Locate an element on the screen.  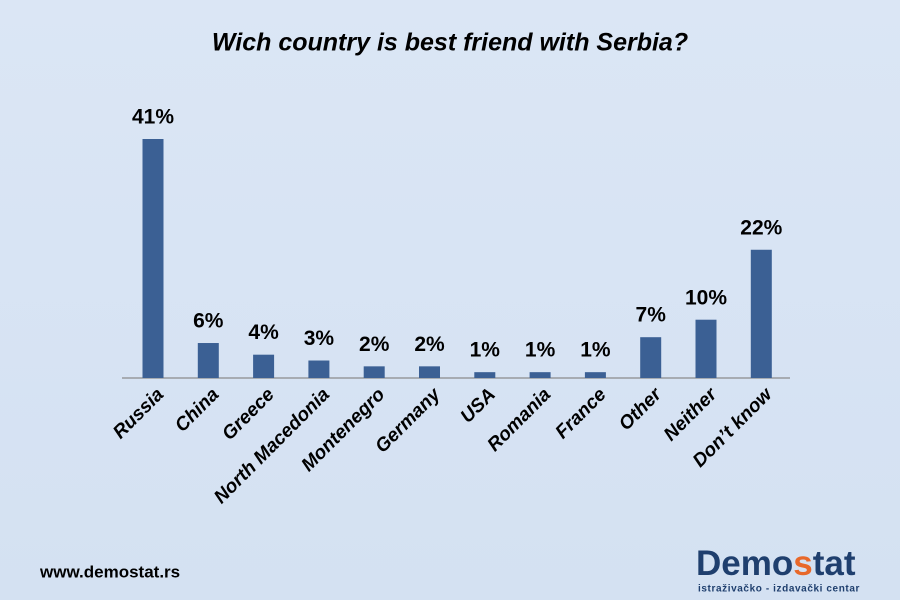
value-label: 4% is located at coordinates (263, 332).